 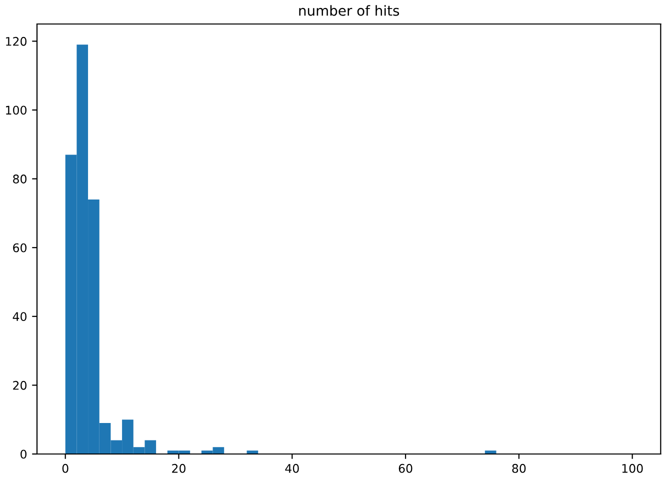 What do you see at coordinates (349, 10) in the screenshot?
I see `chart-title: number of hits` at bounding box center [349, 10].